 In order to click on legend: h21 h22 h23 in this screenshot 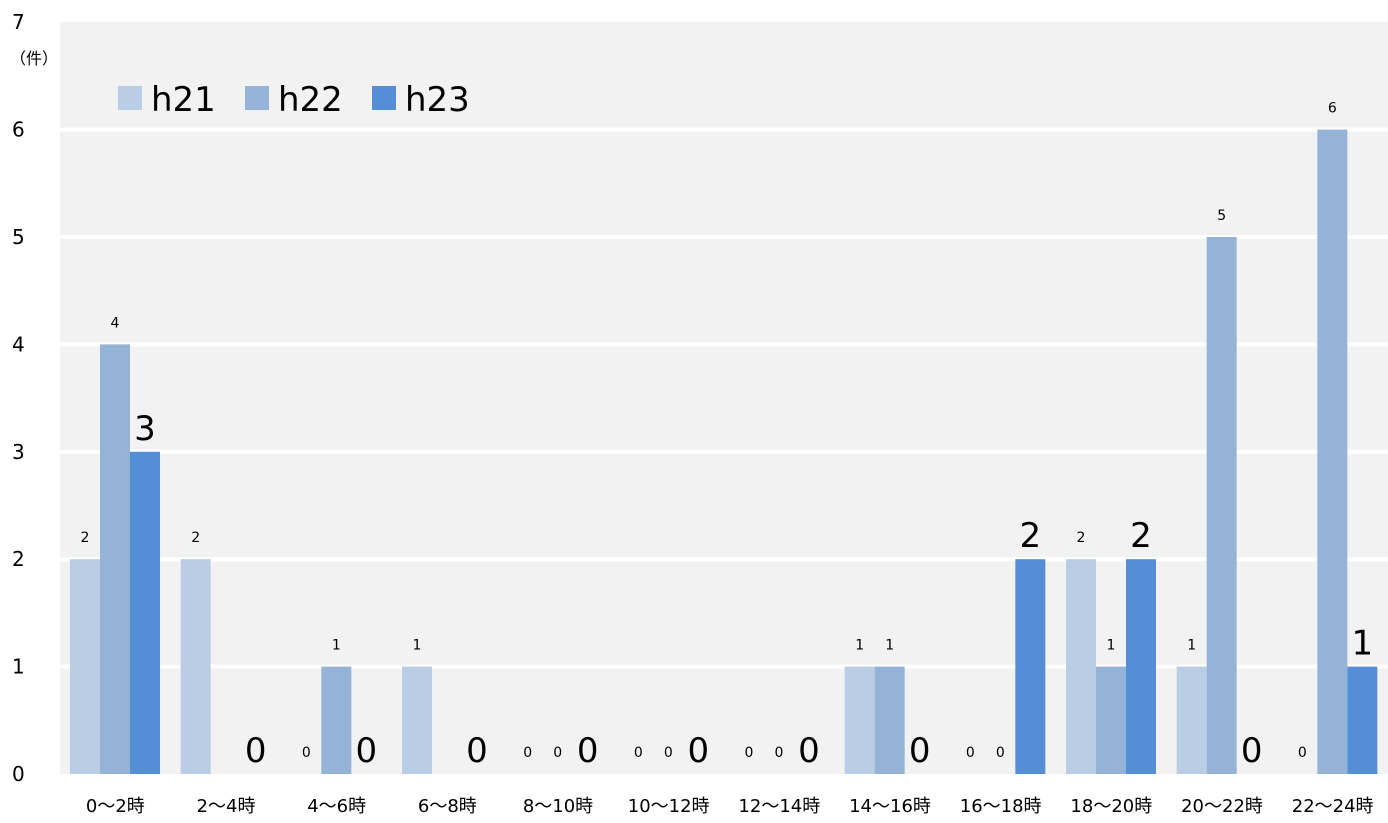, I will do `click(294, 100)`.